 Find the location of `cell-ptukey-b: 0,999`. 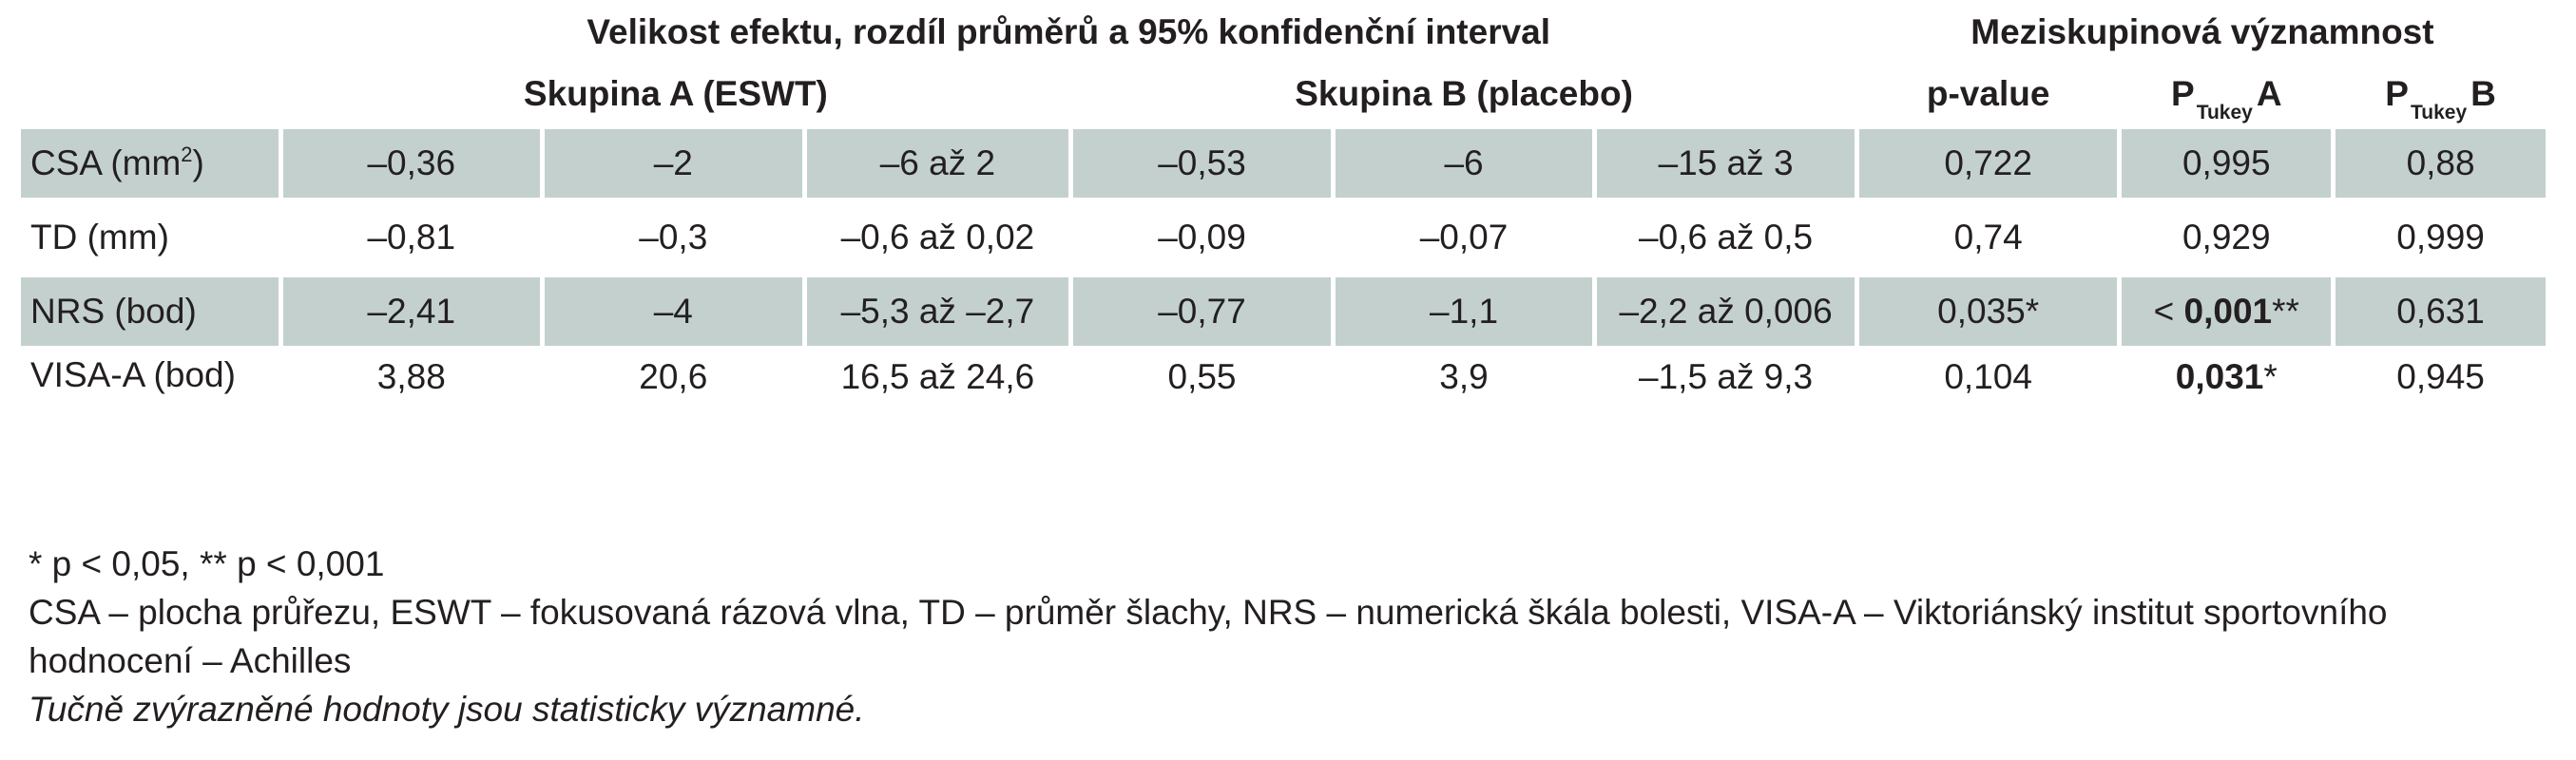

cell-ptukey-b: 0,999 is located at coordinates (2440, 237).